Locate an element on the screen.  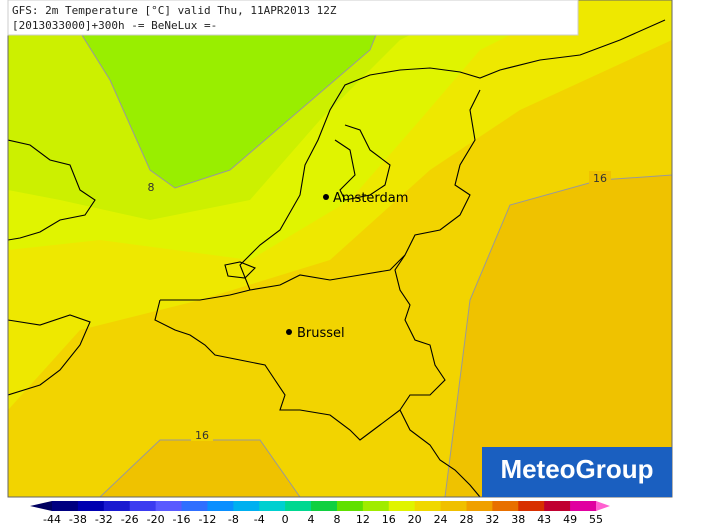
color-bar-label: -26 is located at coordinates (130, 519).